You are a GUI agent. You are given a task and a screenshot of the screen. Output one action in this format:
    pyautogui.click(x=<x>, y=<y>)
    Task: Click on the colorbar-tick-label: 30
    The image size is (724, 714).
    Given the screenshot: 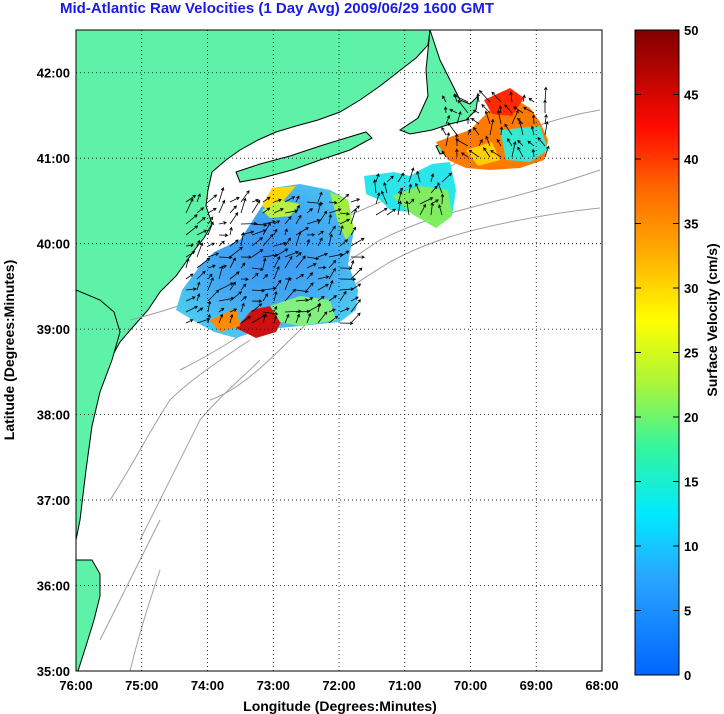 What is the action you would take?
    pyautogui.click(x=691, y=288)
    